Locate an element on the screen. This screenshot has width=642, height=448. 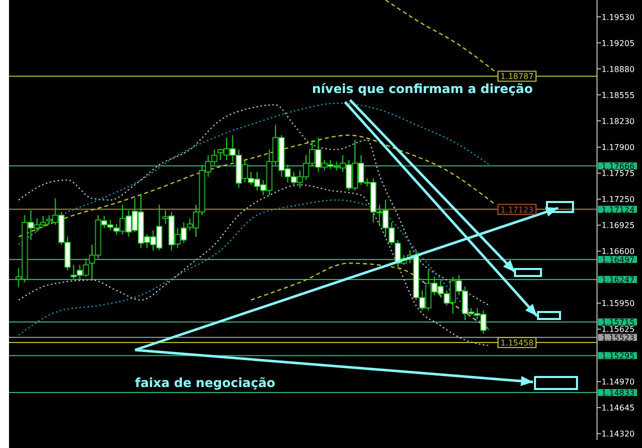
annotation: 1.15458 is located at coordinates (517, 343).